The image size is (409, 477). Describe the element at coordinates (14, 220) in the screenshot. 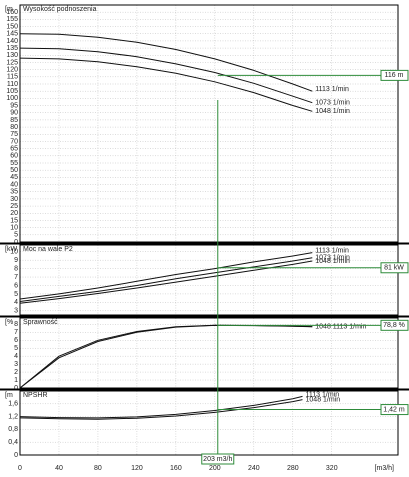

I see `y-tick-label: 15` at that location.